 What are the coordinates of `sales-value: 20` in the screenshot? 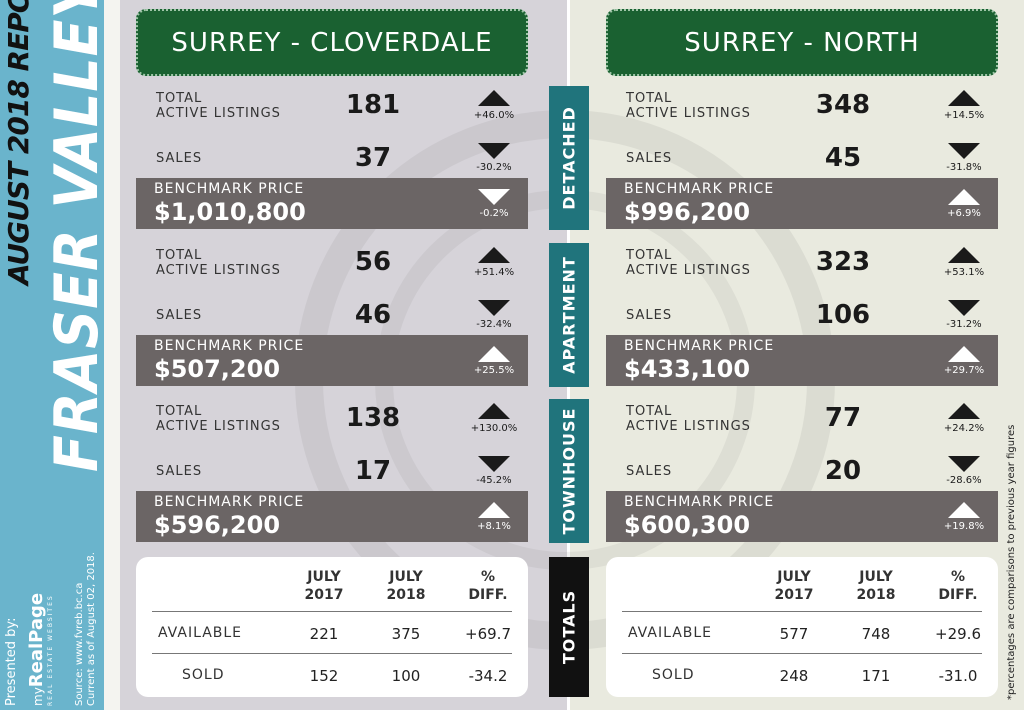 It's located at (843, 471).